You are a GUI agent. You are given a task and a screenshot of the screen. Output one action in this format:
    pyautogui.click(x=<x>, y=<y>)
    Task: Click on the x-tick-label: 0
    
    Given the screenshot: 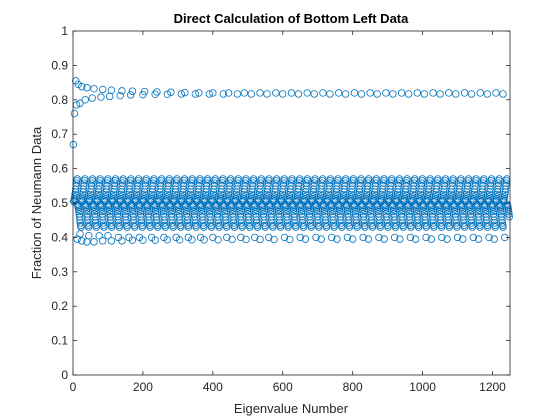 What is the action you would take?
    pyautogui.click(x=73, y=387)
    